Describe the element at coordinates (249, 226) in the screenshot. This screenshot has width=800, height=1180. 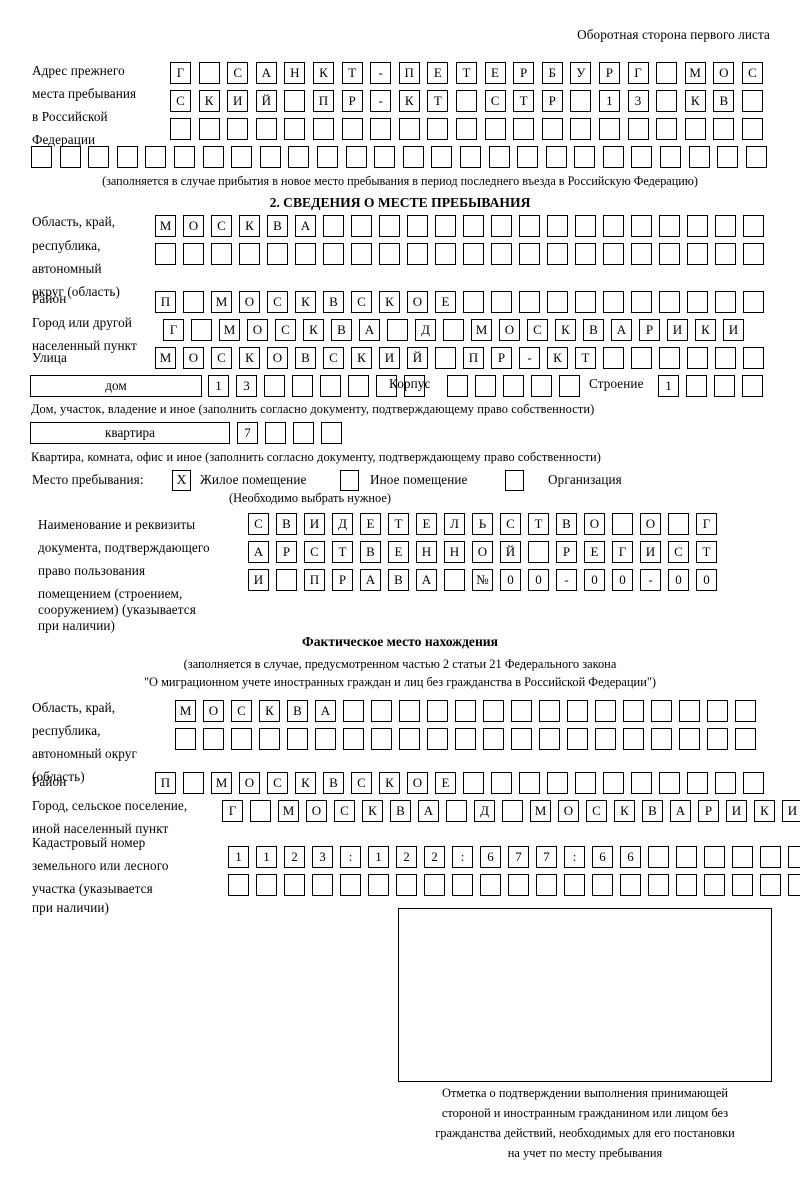
I see `region-cell: К` at that location.